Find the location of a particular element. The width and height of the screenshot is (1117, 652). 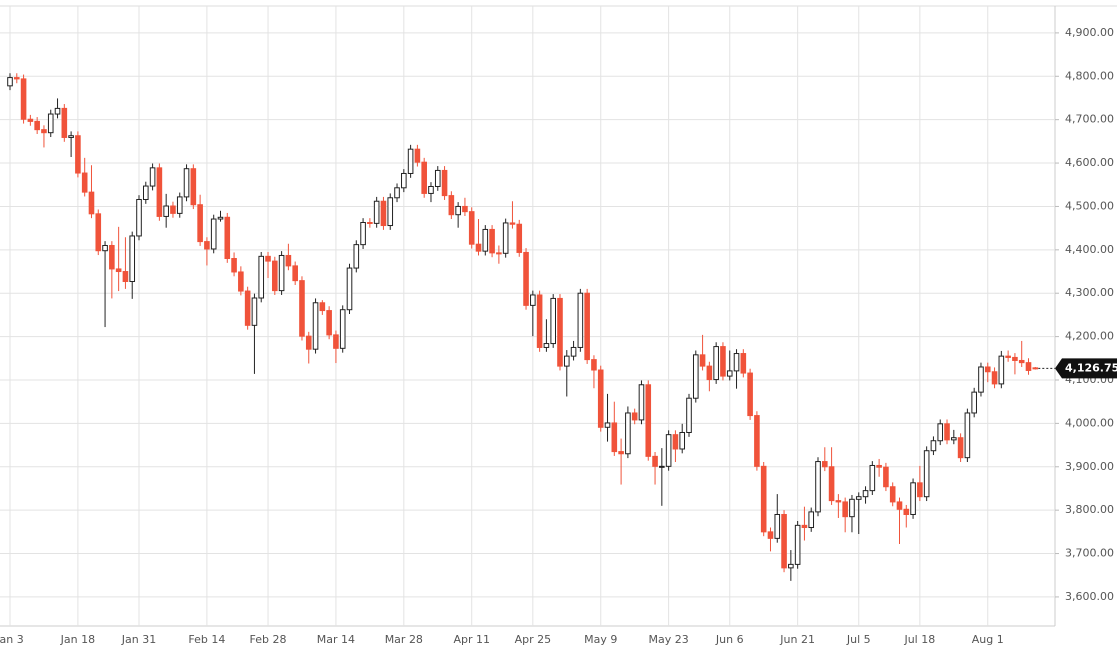

y-tick-label: 4,000.00 is located at coordinates (1089, 422).